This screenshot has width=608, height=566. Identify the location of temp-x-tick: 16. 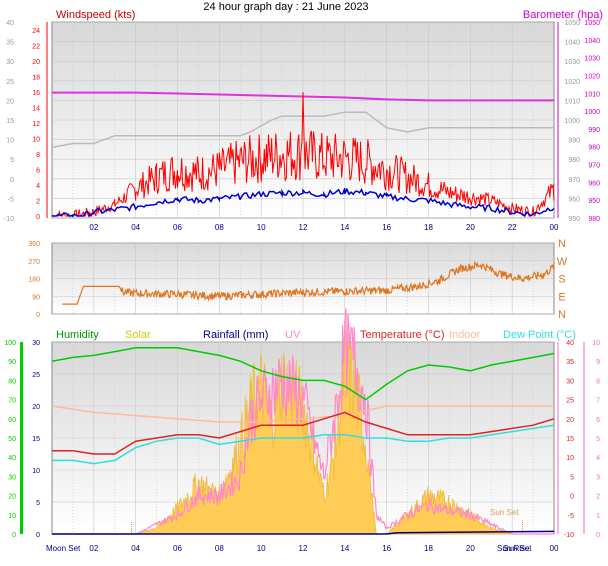
(386, 548).